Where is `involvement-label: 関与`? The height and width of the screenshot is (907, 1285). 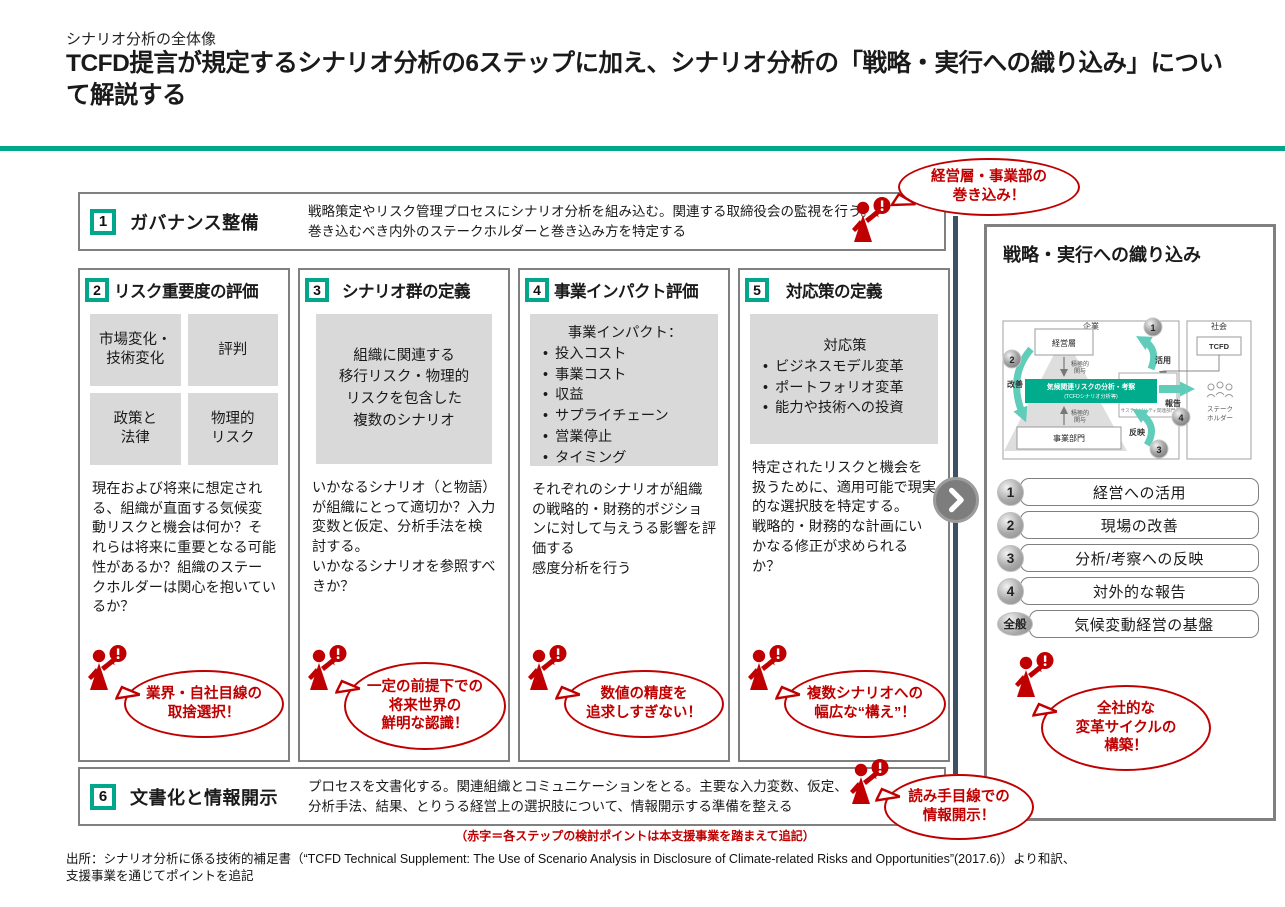
involvement-label: 関与 is located at coordinates (1080, 371).